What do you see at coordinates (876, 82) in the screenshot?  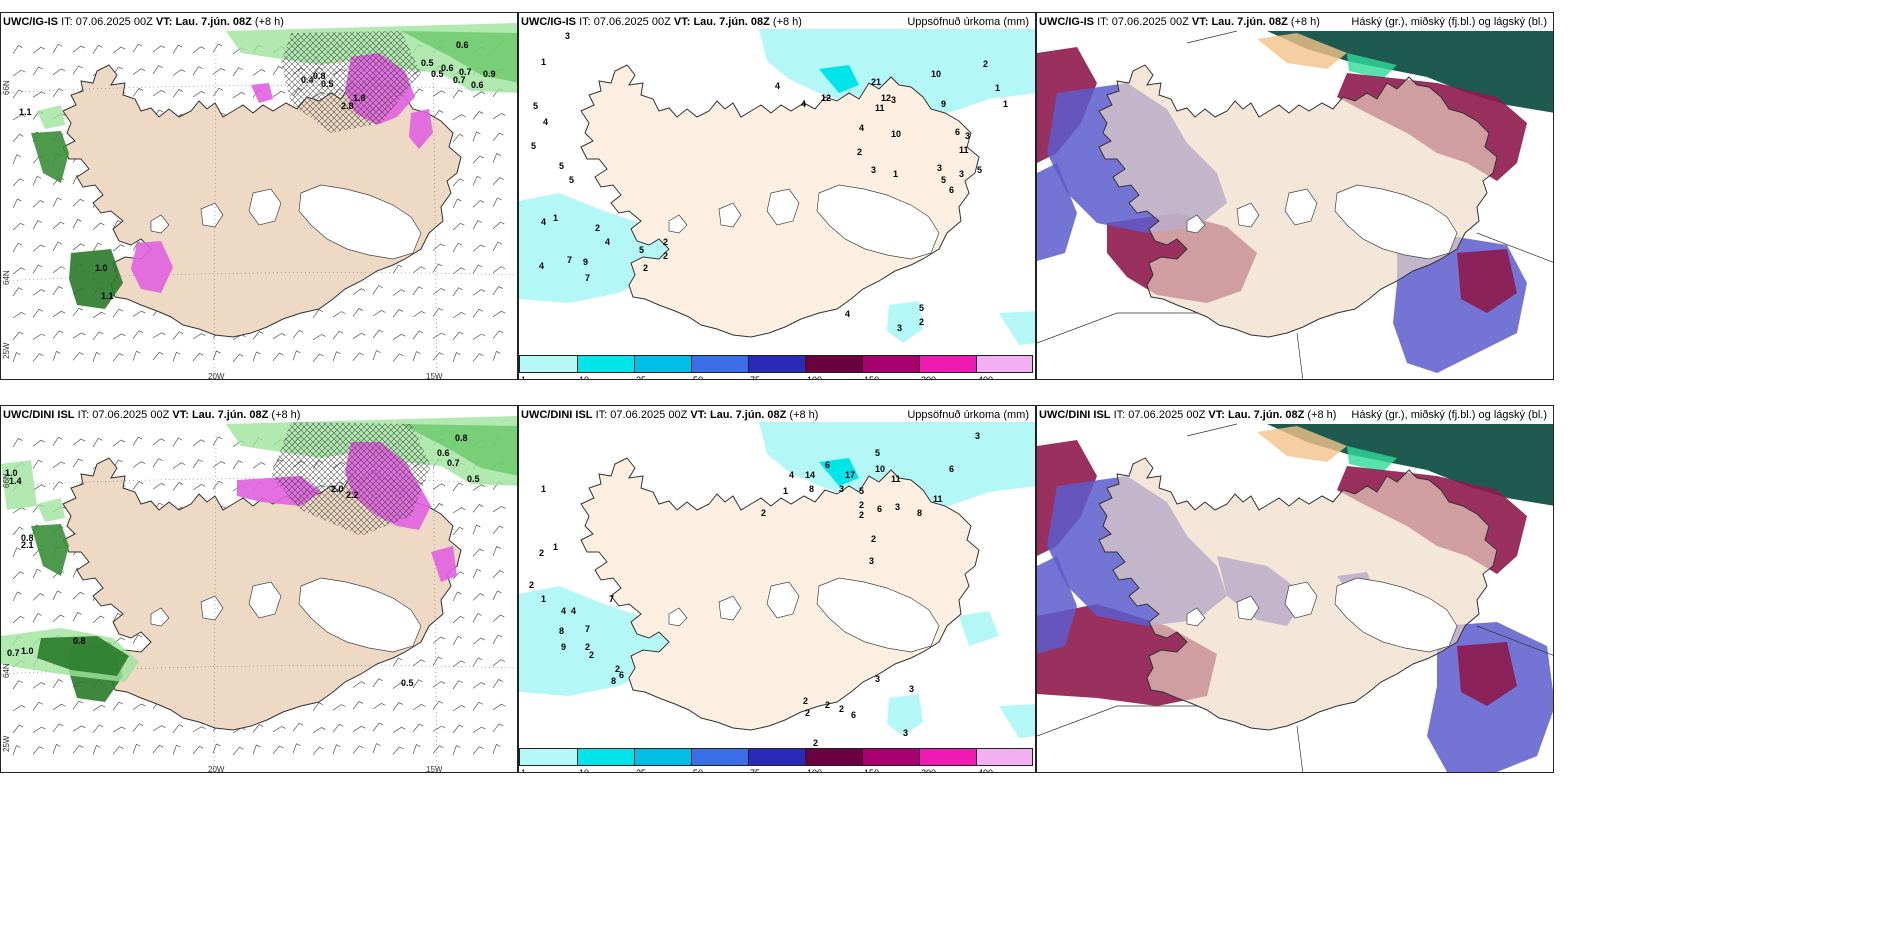 I see `precip-value-label: 21` at bounding box center [876, 82].